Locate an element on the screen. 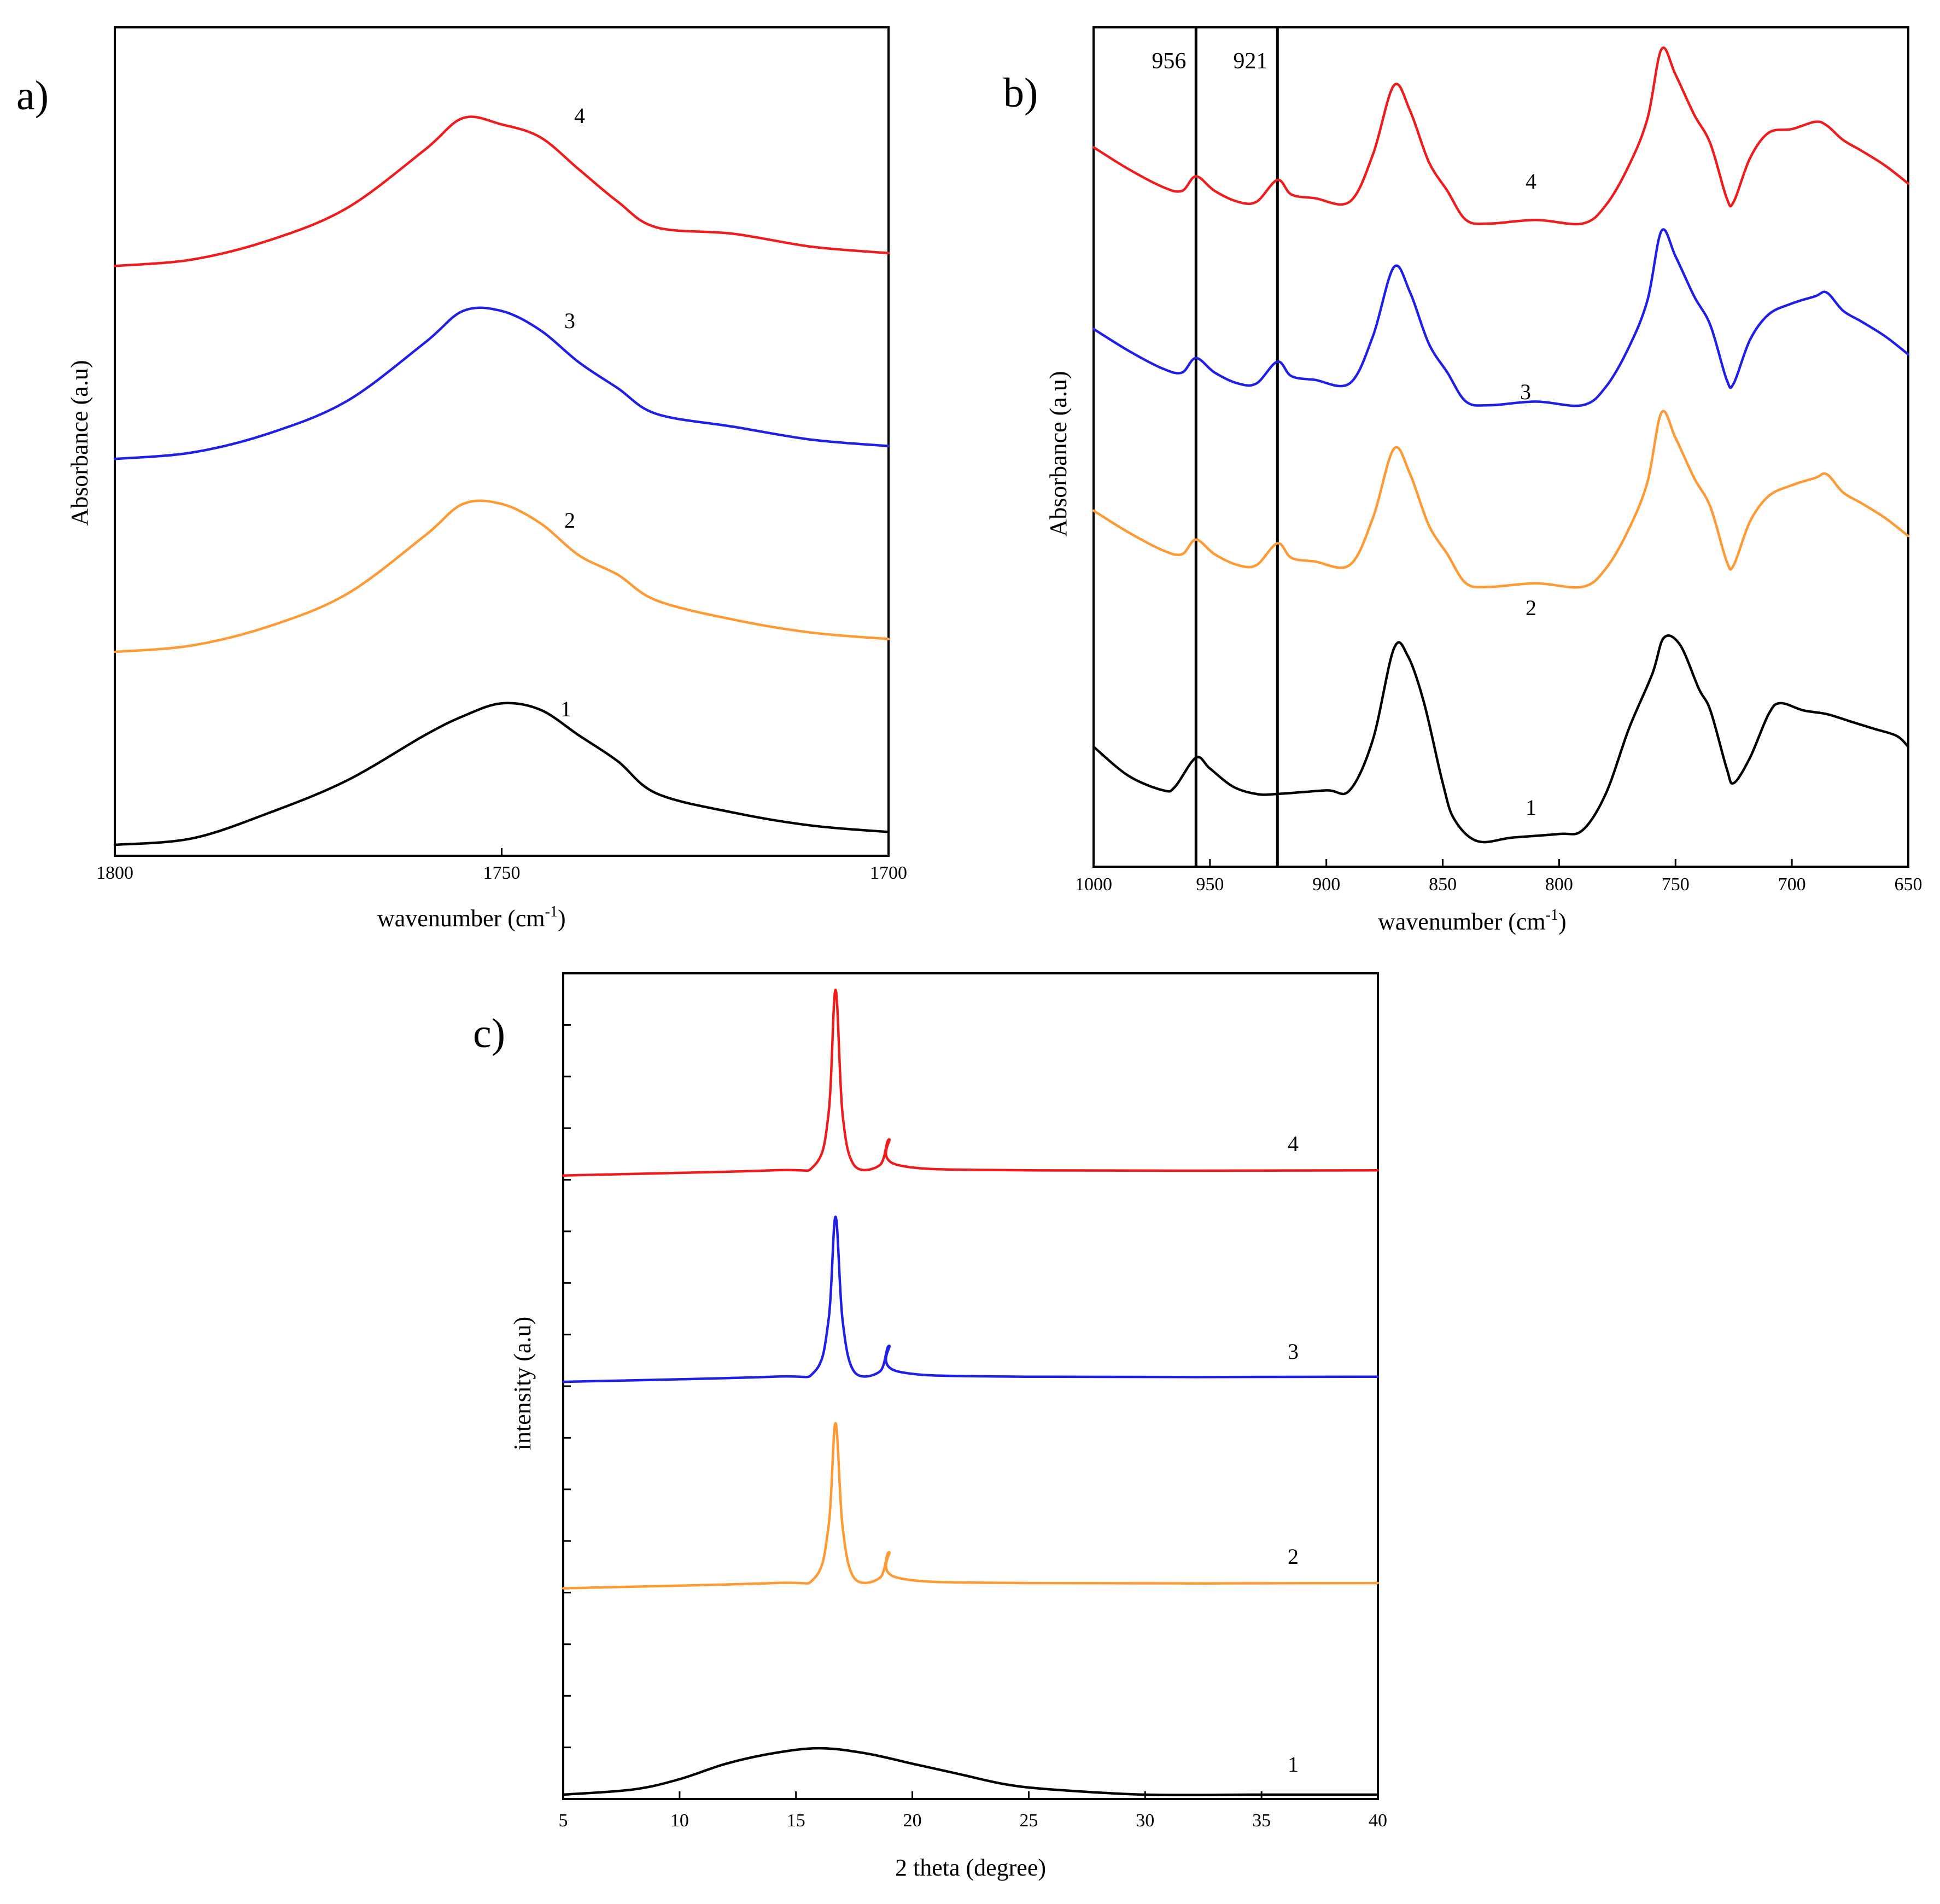 Image resolution: width=1940 pixels, height=1904 pixels. x-tick-label: 1800 is located at coordinates (114, 873).